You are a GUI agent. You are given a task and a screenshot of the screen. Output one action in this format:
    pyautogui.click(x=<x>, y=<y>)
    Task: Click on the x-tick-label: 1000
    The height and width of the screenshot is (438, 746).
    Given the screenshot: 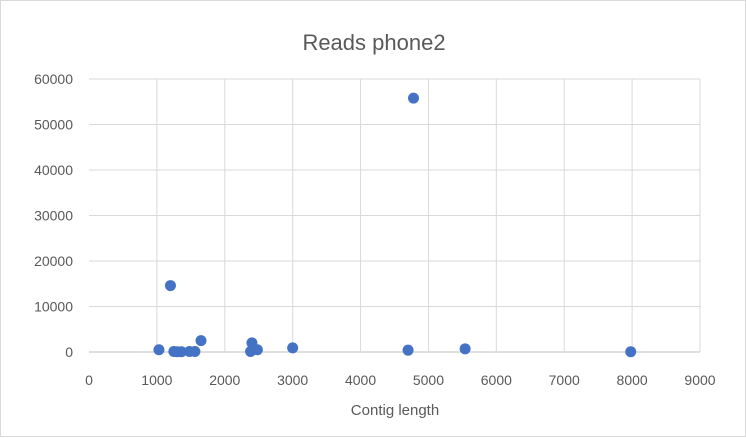 What is the action you would take?
    pyautogui.click(x=156, y=380)
    